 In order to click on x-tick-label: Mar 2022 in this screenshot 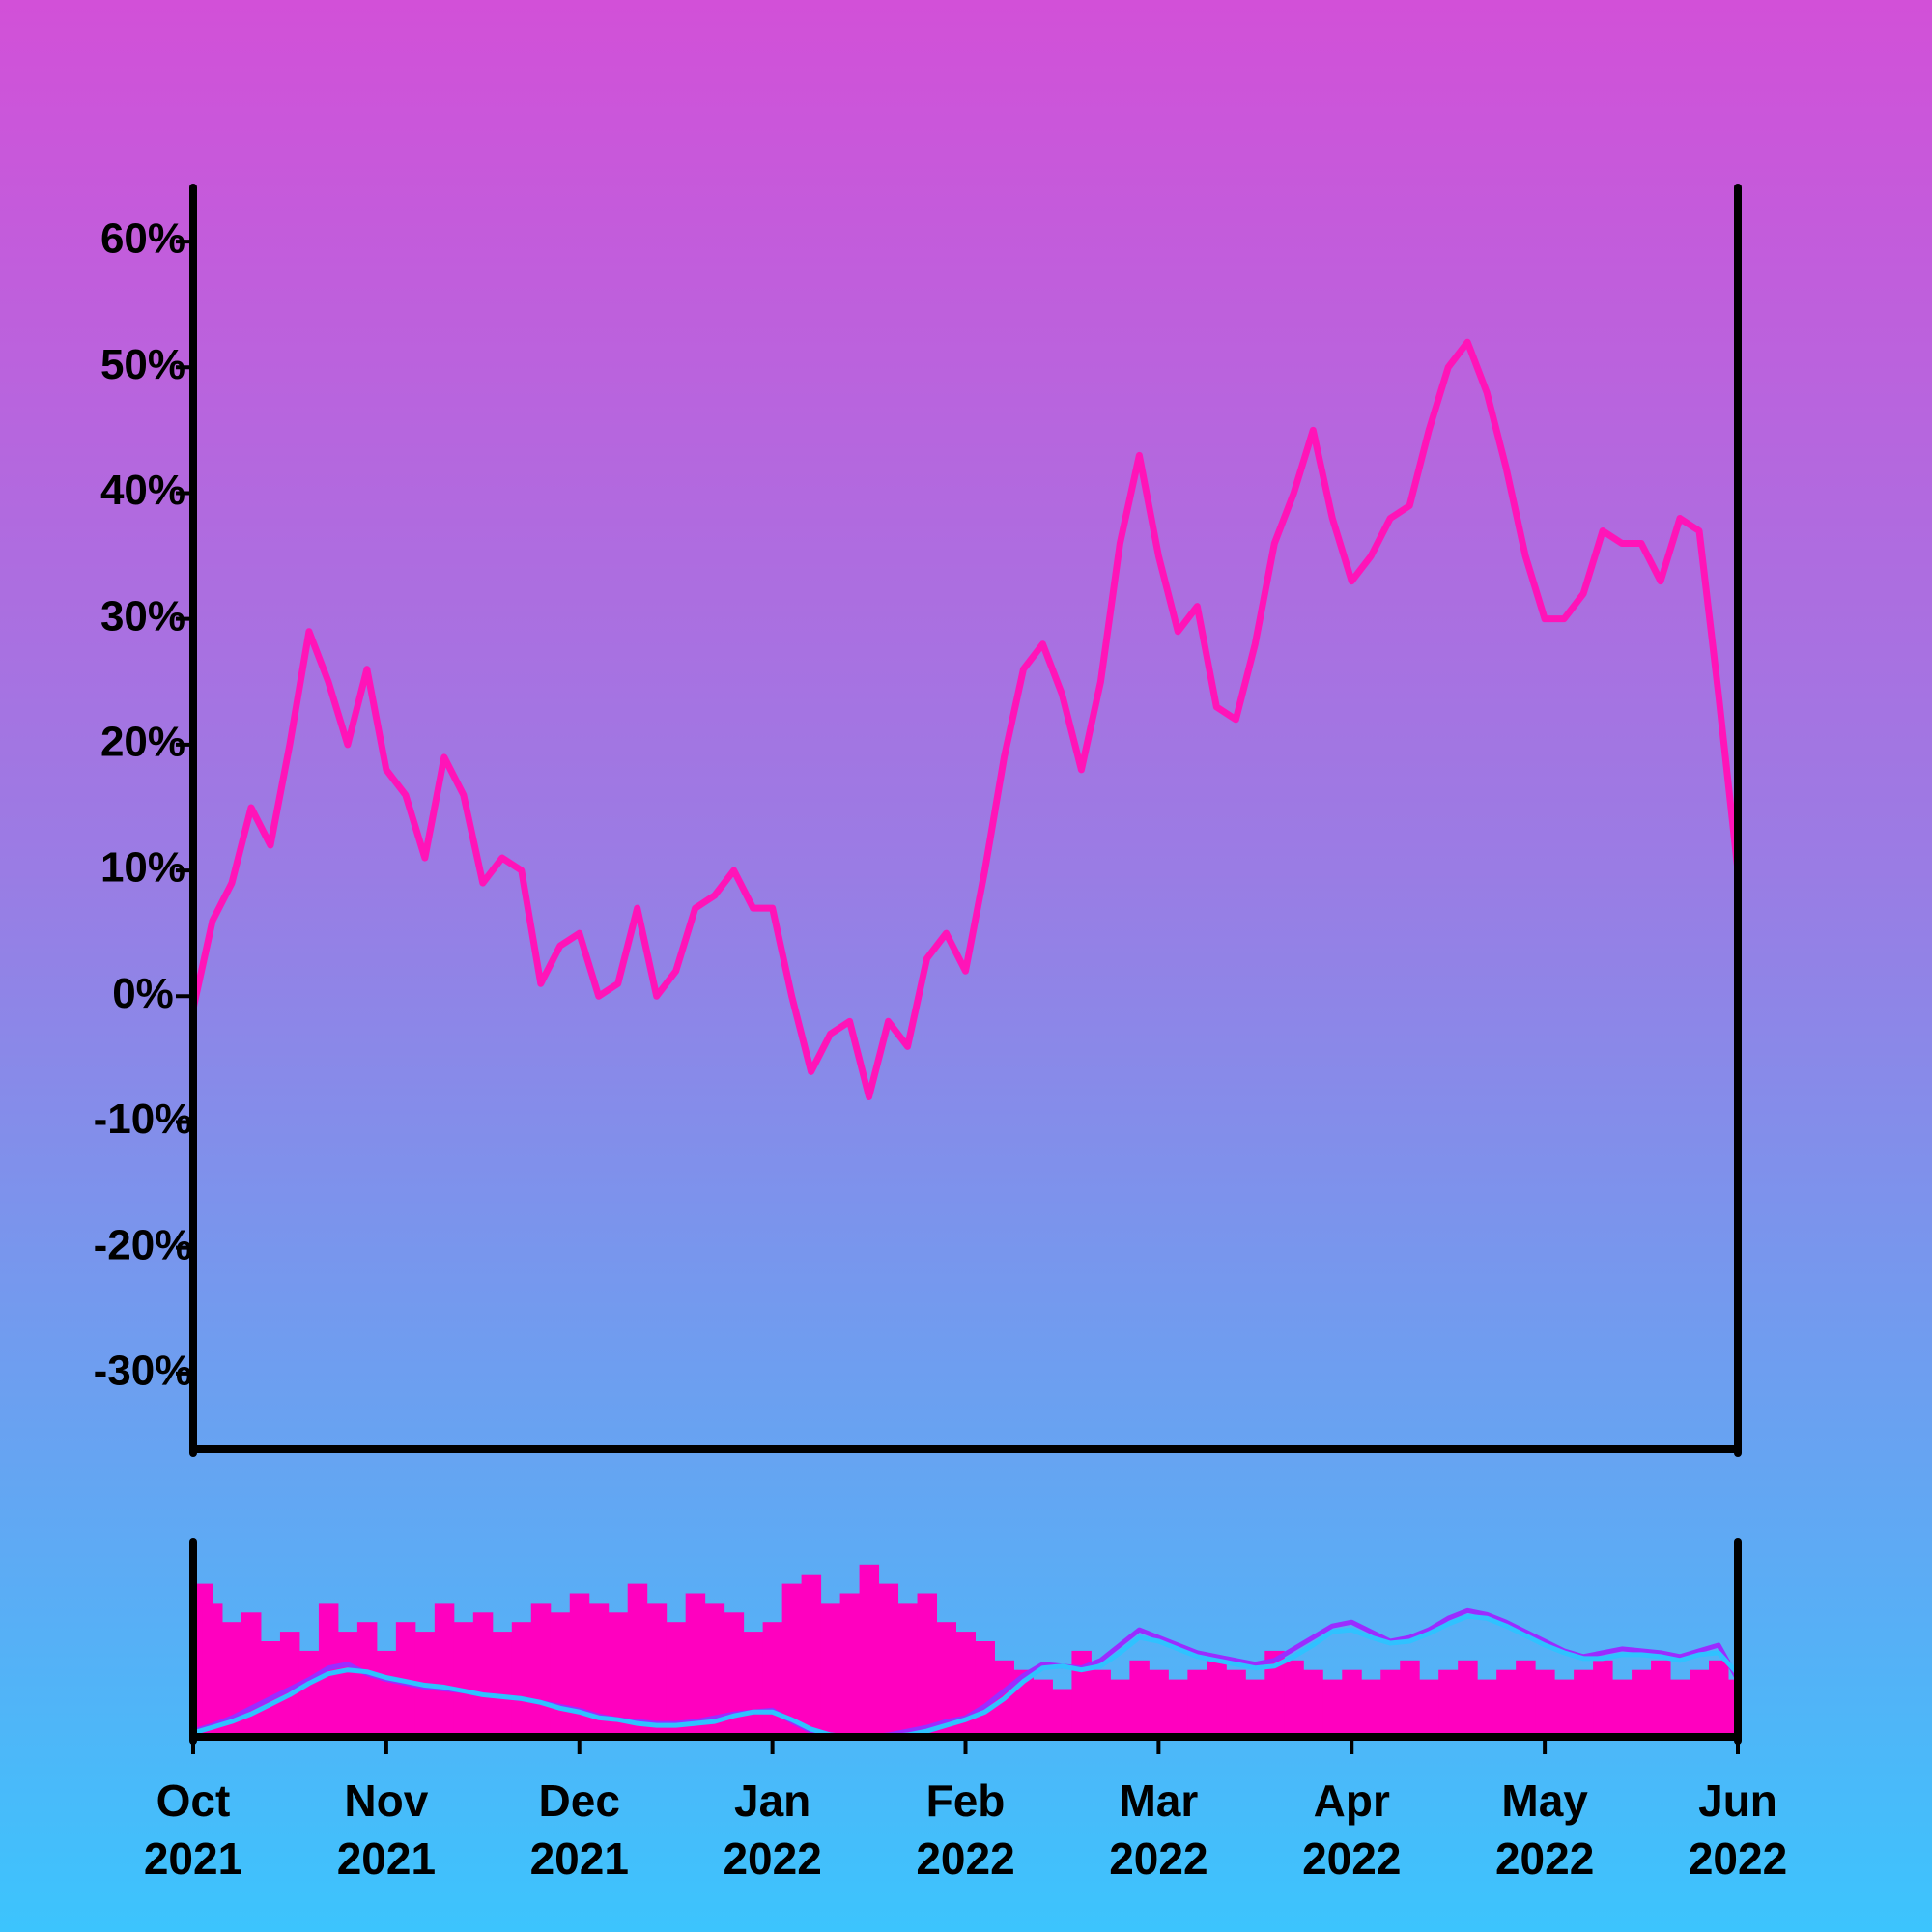, I will do `click(1158, 1830)`.